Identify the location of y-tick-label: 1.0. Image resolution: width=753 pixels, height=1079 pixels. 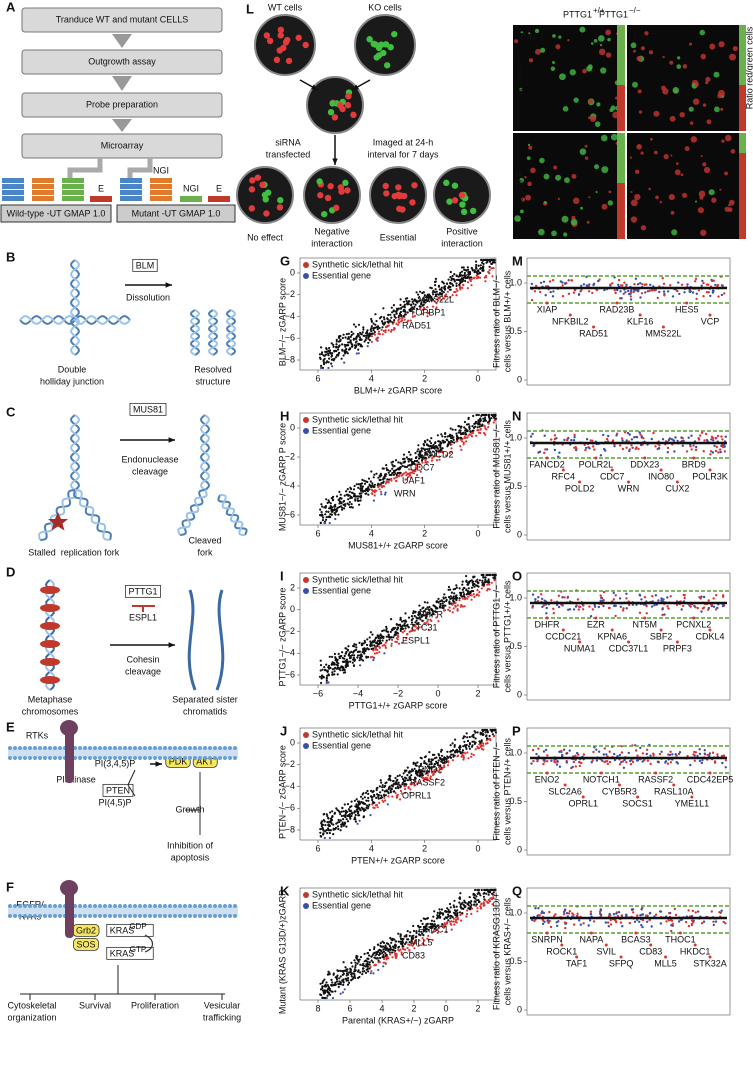
(515, 437).